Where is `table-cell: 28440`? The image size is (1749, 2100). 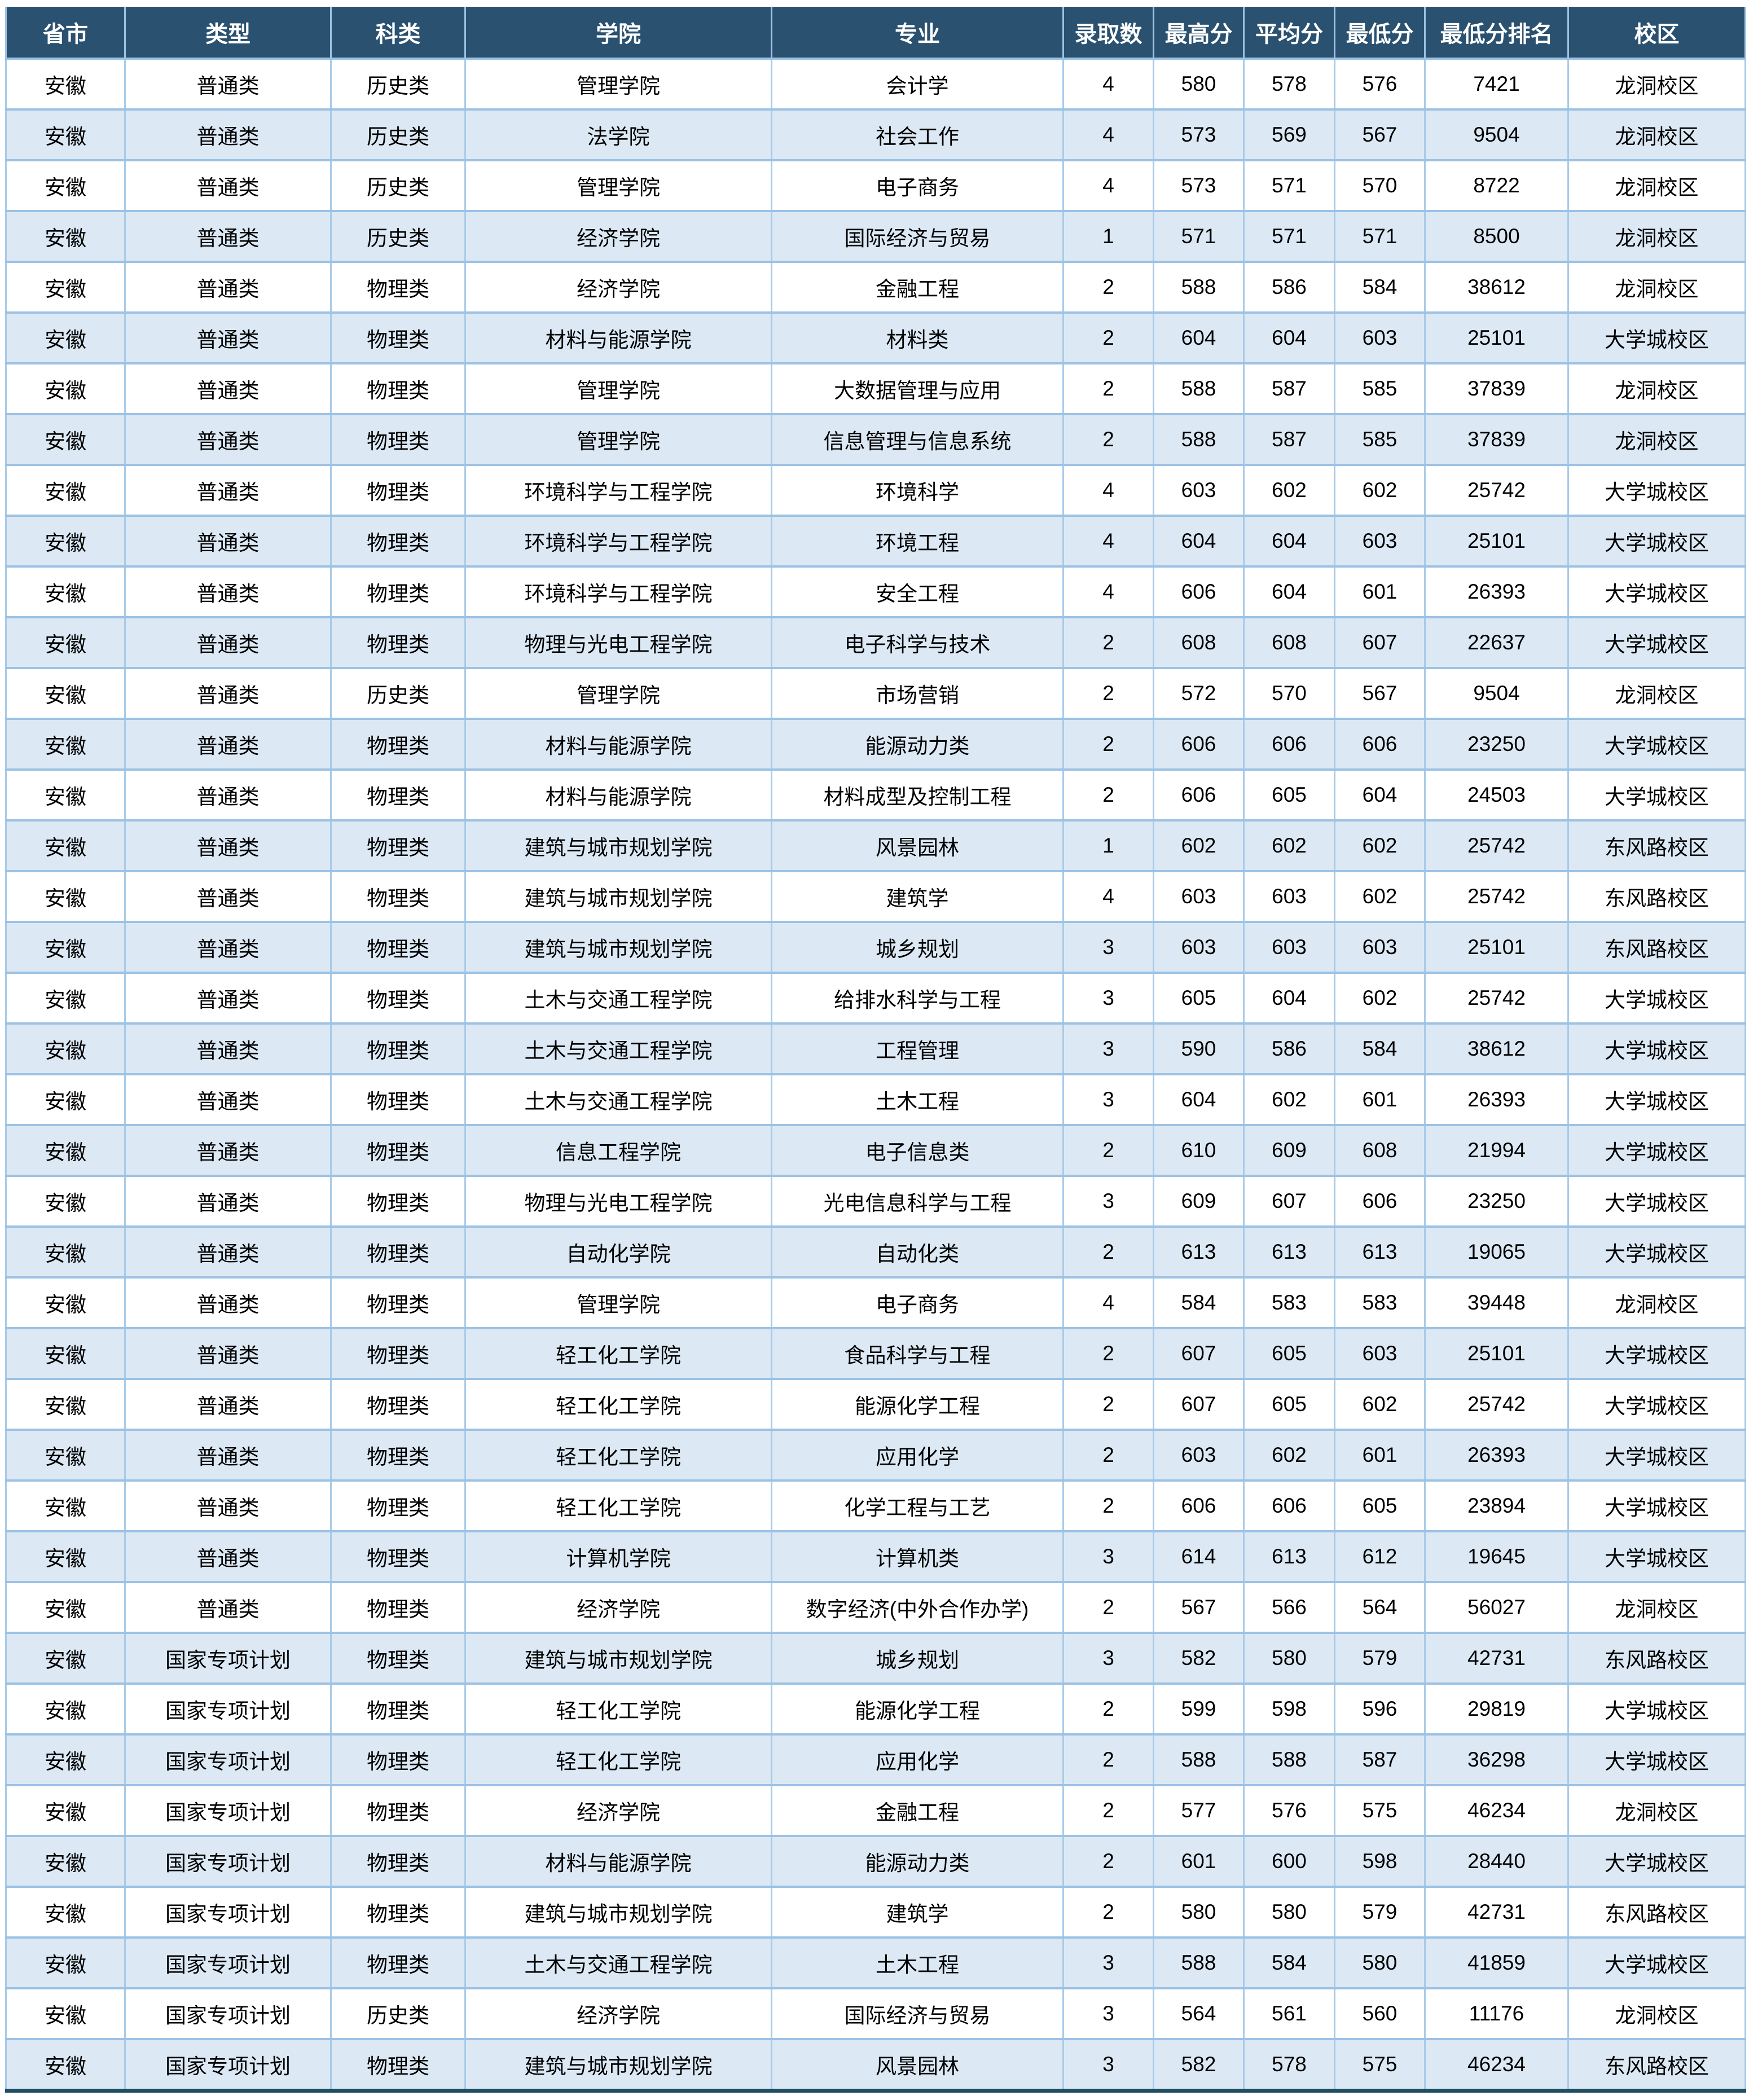
table-cell: 28440 is located at coordinates (1496, 1862).